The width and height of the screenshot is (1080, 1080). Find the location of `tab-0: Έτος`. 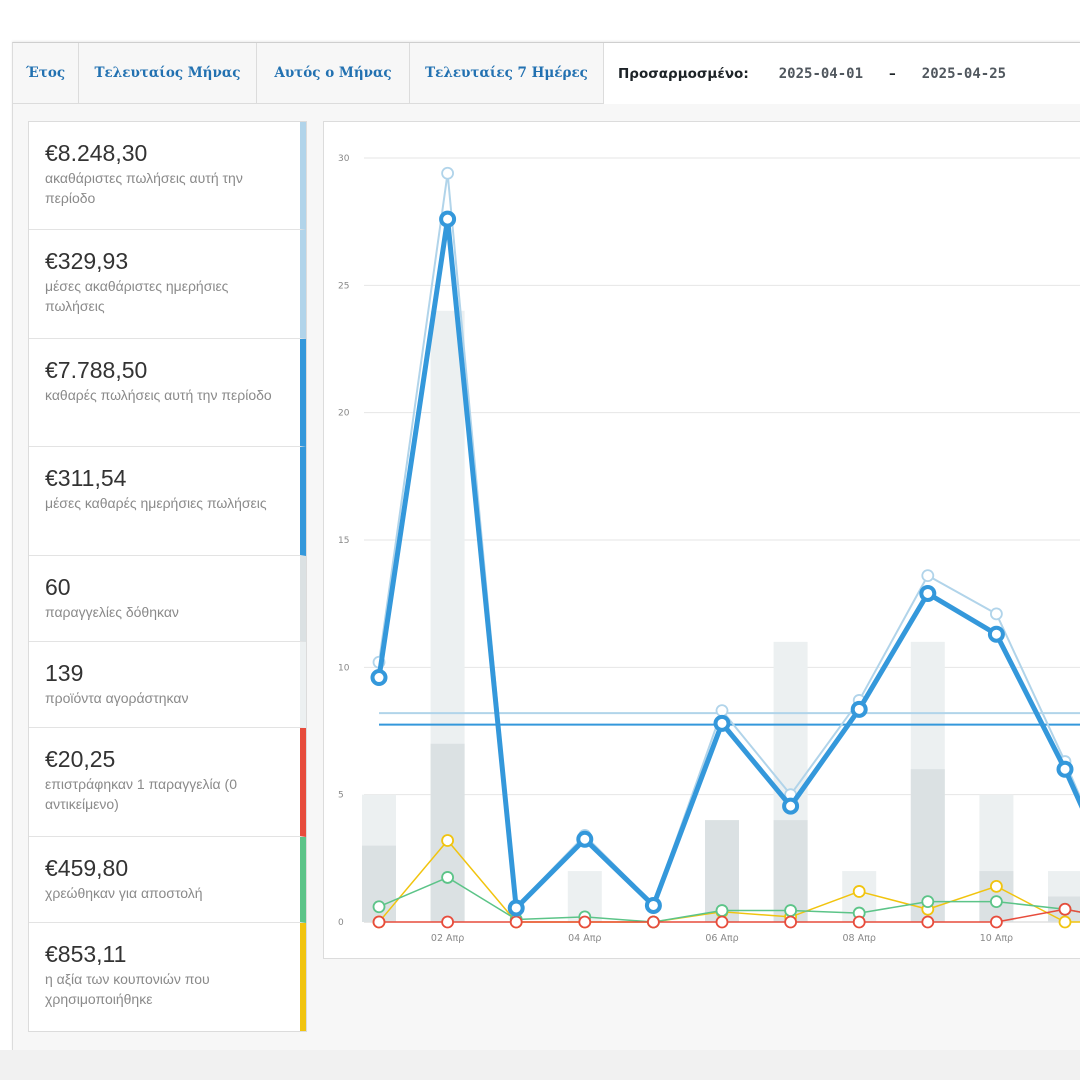

tab-0: Έτος is located at coordinates (46, 73).